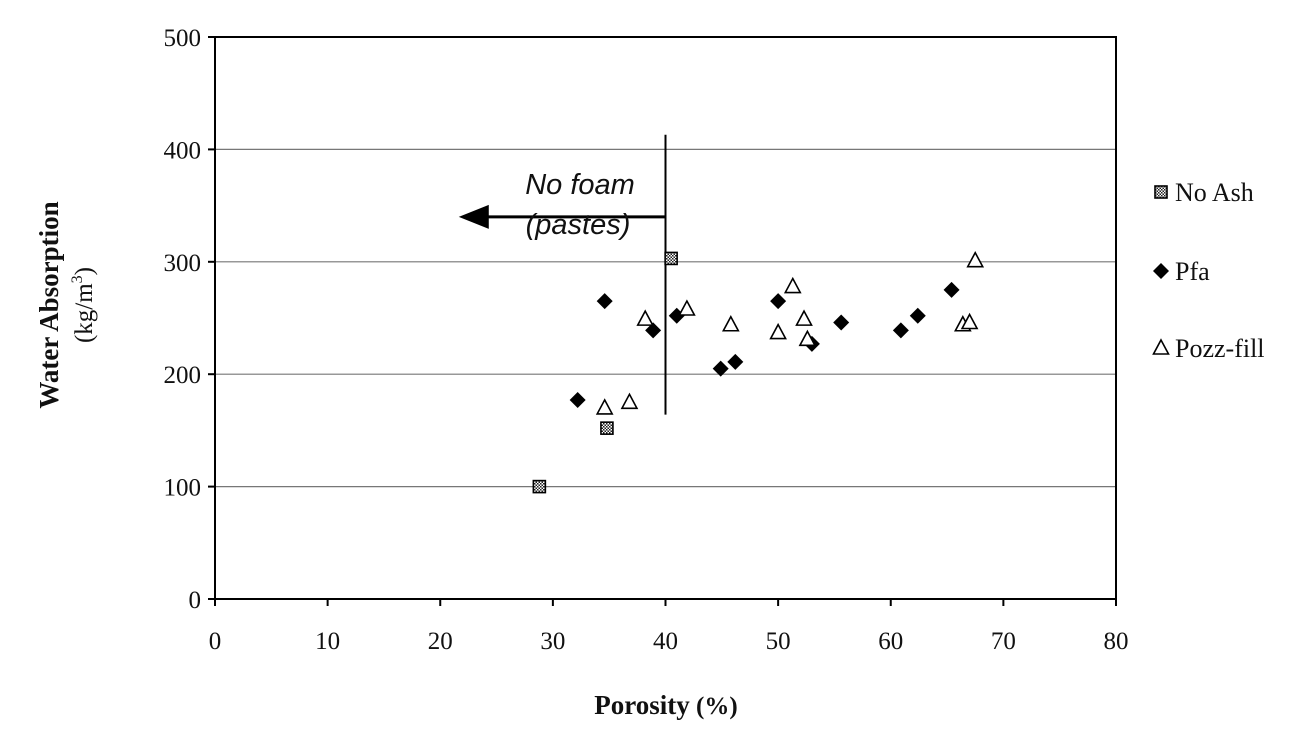  I want to click on y-tick-label-100: 100, so click(183, 488).